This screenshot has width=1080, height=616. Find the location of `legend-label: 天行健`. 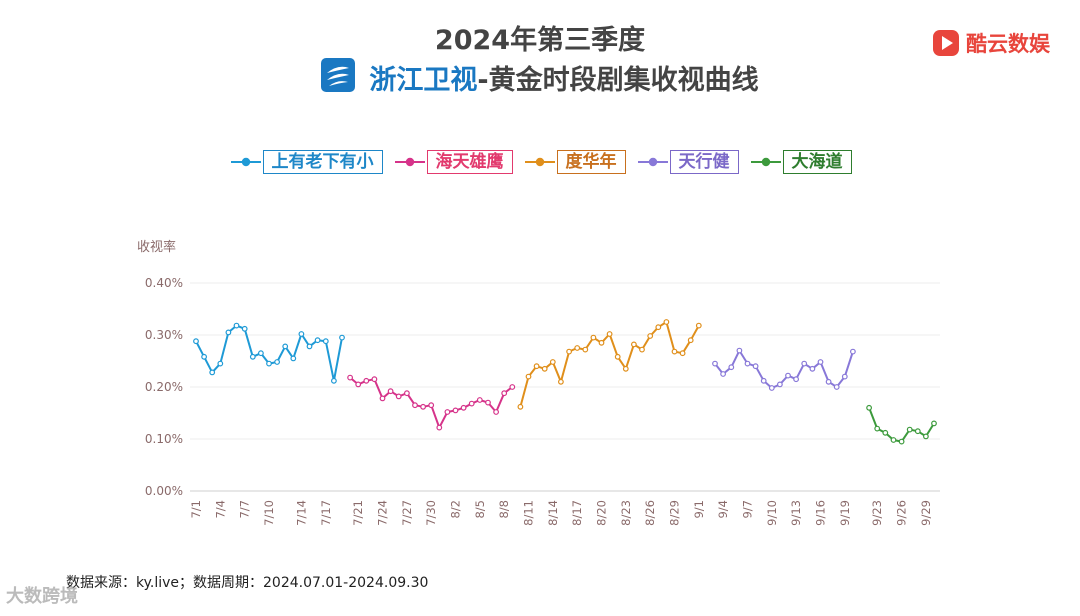

legend-label: 天行健 is located at coordinates (704, 162).